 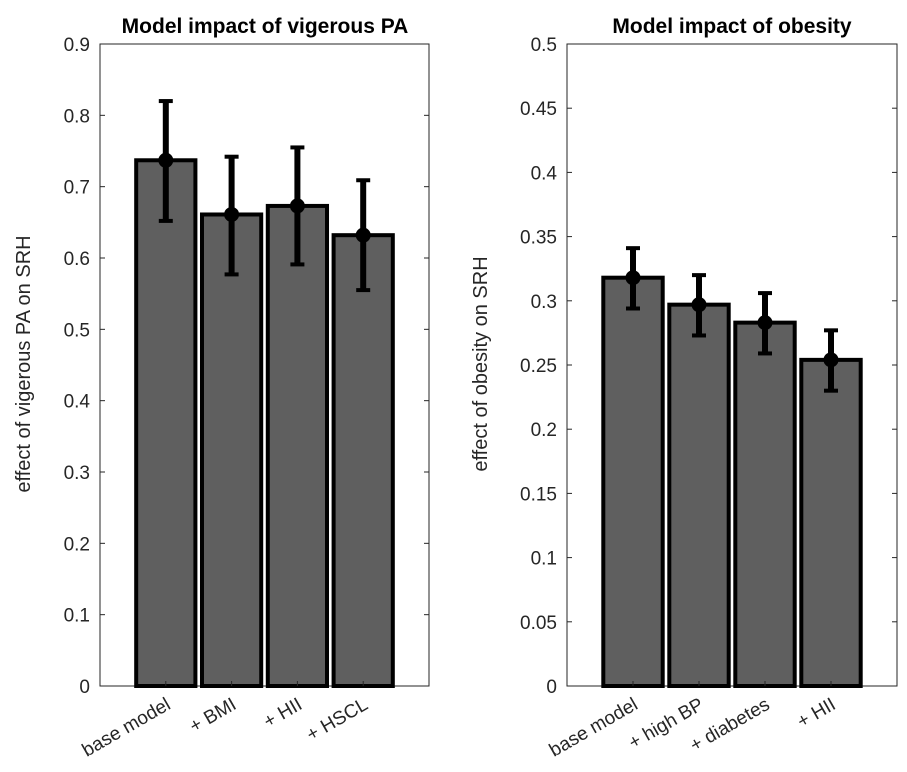 What do you see at coordinates (538, 238) in the screenshot?
I see `y-tick-label: 0.35` at bounding box center [538, 238].